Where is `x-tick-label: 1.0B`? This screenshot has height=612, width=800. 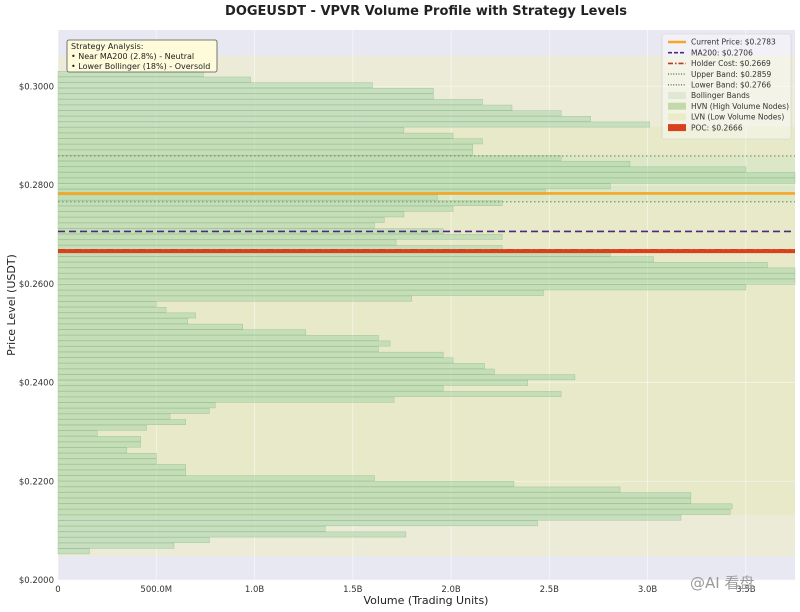
x-tick-label: 1.0B is located at coordinates (255, 590).